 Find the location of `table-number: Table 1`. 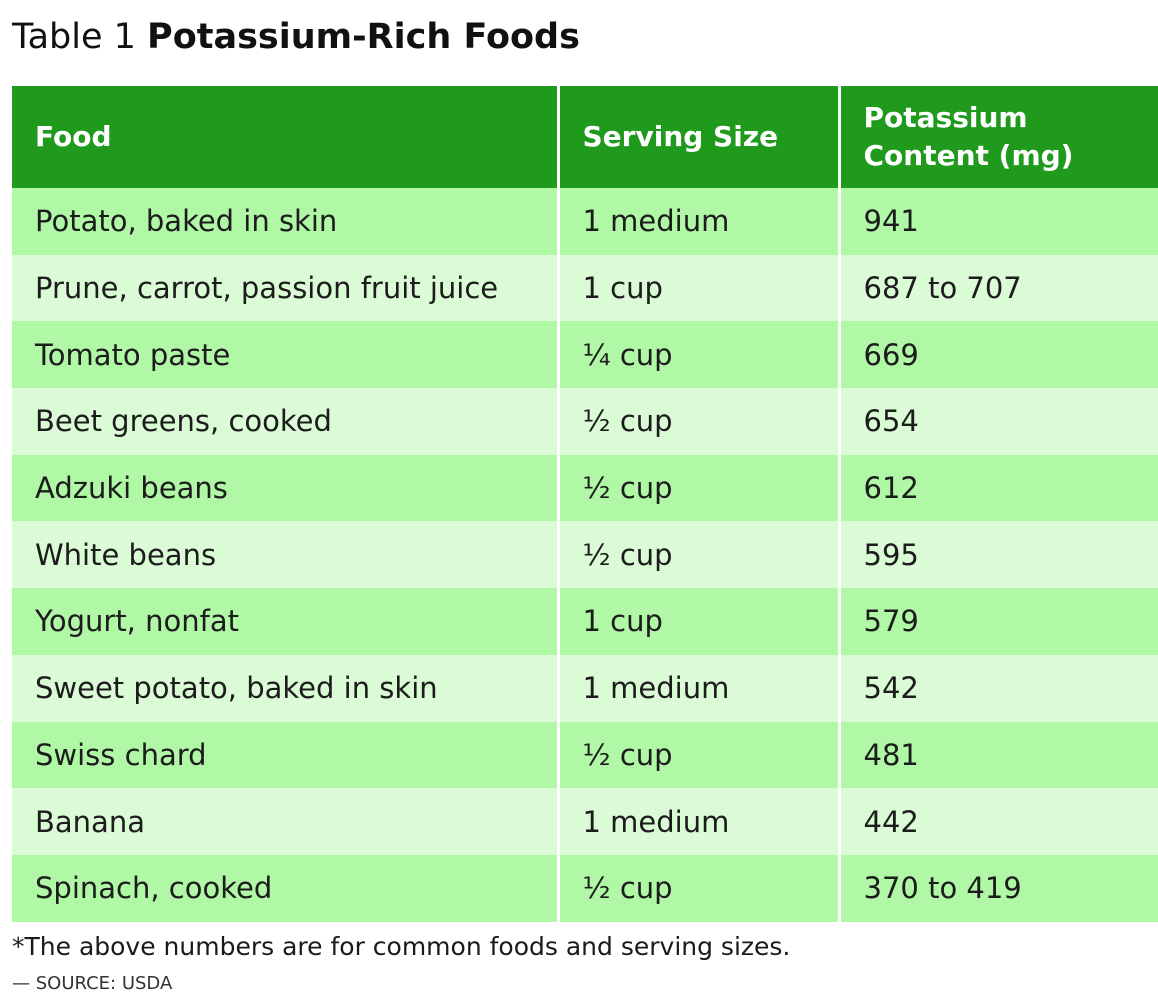

table-number: Table 1 is located at coordinates (74, 37).